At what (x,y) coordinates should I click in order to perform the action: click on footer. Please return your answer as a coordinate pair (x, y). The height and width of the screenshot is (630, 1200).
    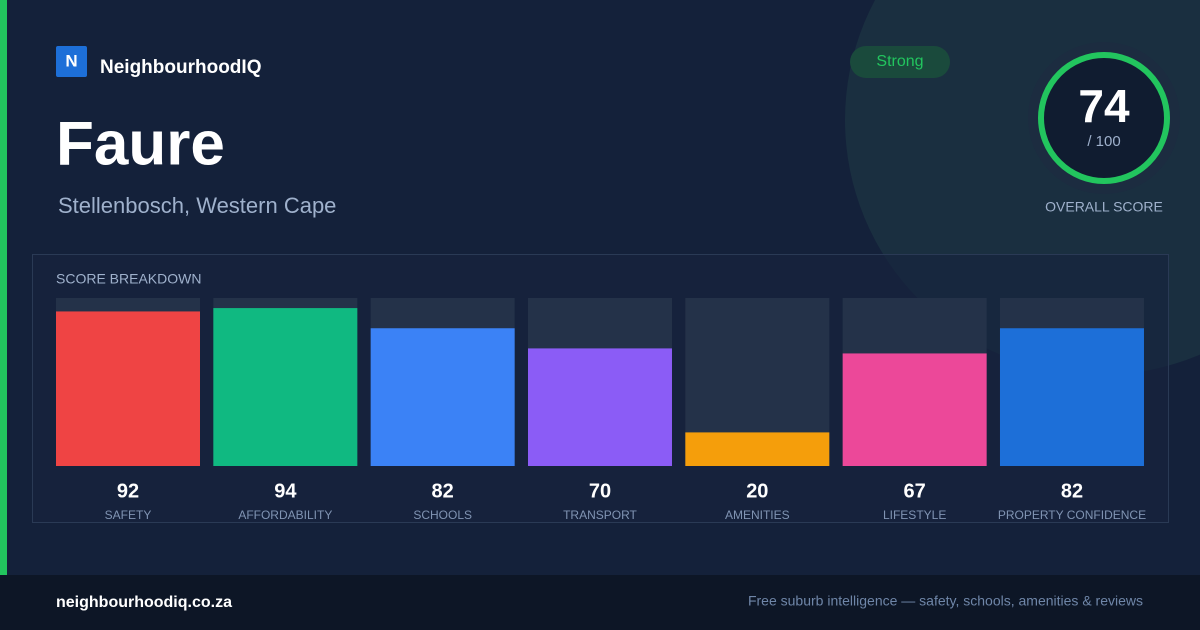
    Looking at the image, I should click on (600, 602).